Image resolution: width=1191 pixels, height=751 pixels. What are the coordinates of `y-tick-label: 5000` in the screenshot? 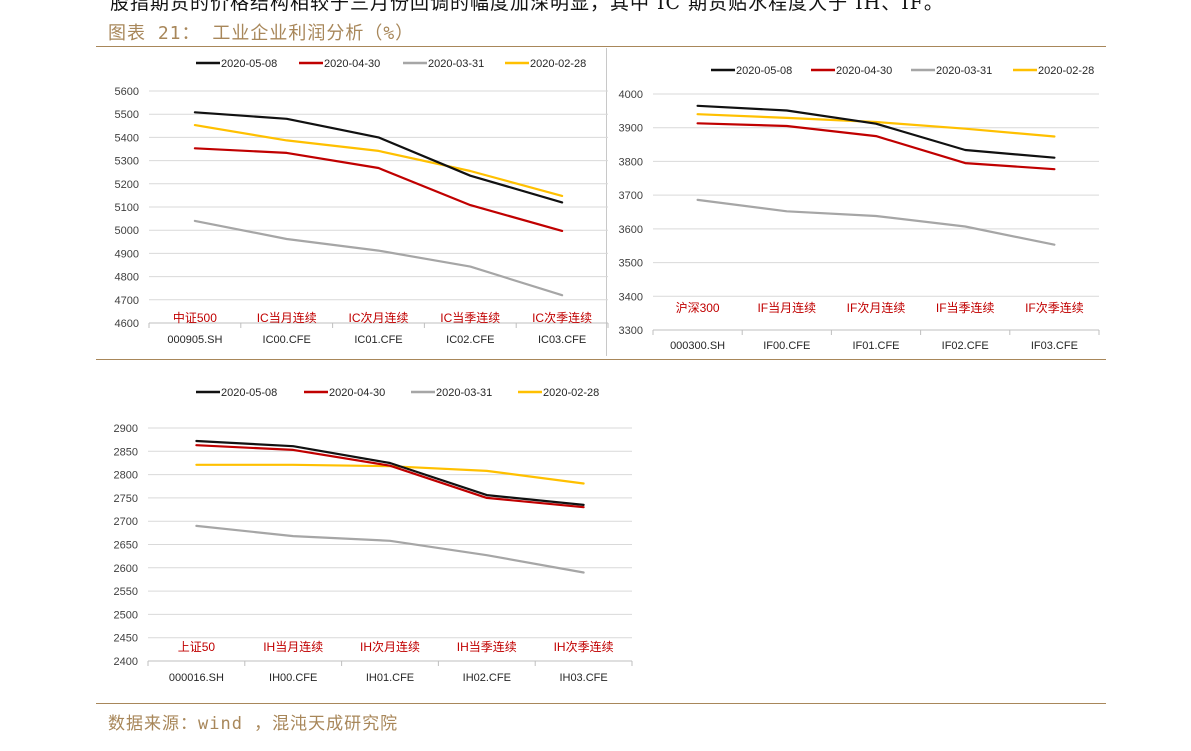 It's located at (127, 231).